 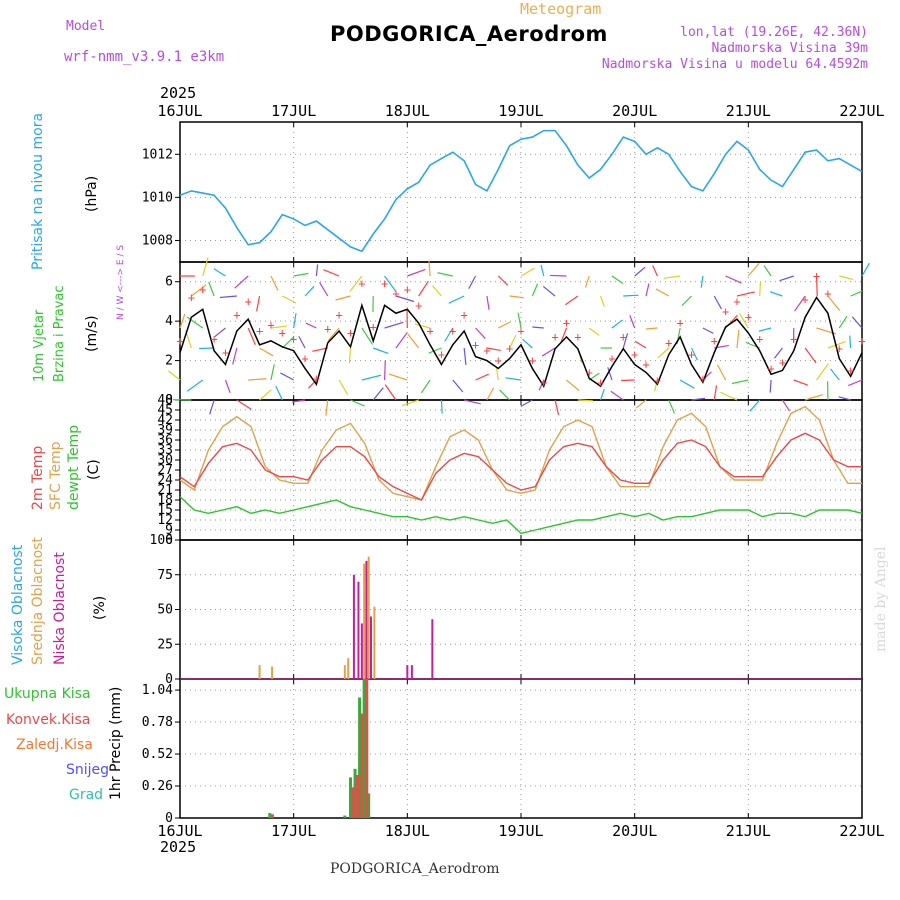 What do you see at coordinates (86, 26) in the screenshot?
I see `model-label: Model` at bounding box center [86, 26].